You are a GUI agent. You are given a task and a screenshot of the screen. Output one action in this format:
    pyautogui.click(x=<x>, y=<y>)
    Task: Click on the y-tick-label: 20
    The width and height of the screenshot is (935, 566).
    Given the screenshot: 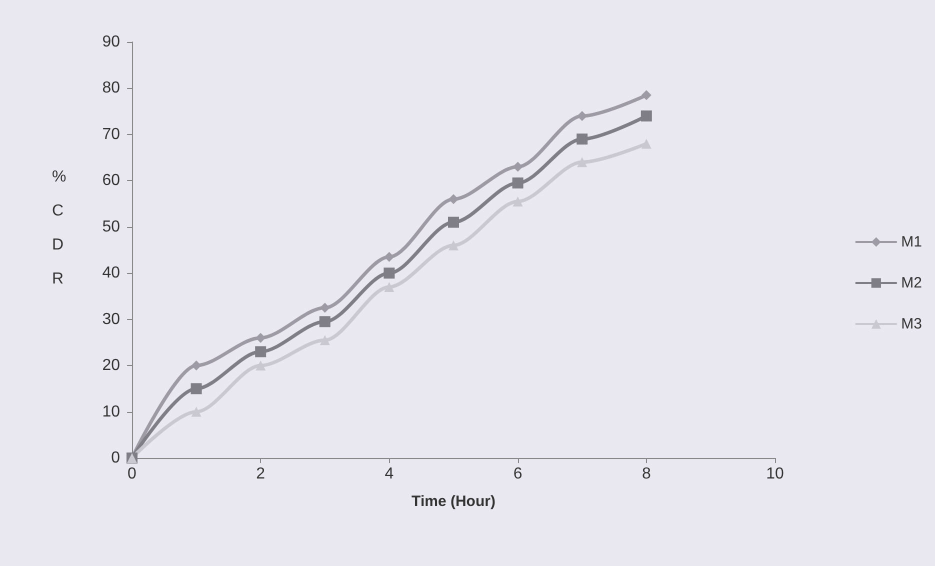 What is the action you would take?
    pyautogui.click(x=111, y=365)
    